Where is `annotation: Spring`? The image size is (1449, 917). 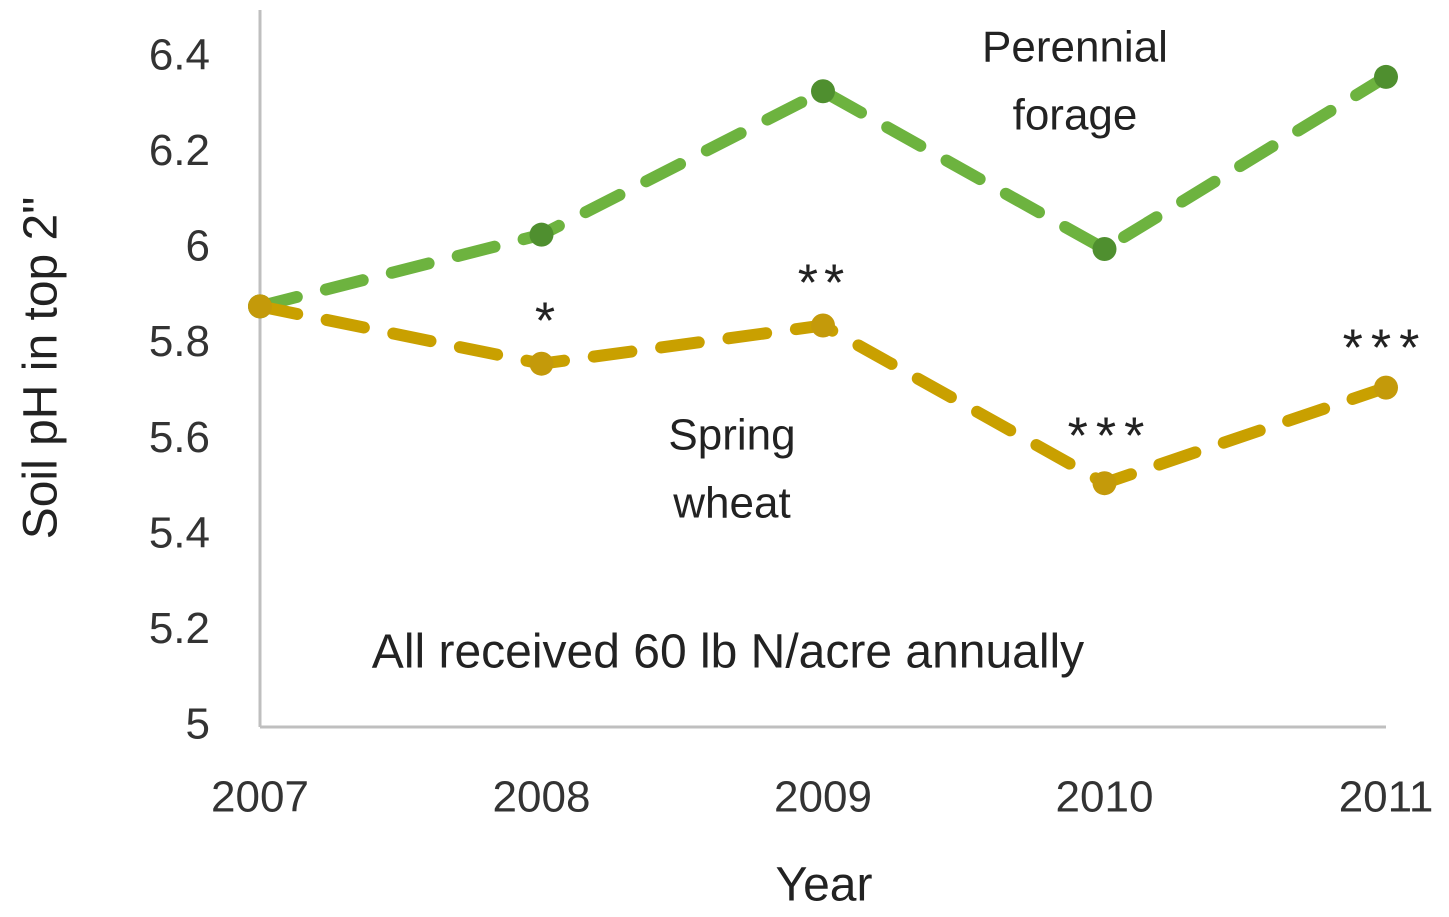
annotation: Spring is located at coordinates (731, 435).